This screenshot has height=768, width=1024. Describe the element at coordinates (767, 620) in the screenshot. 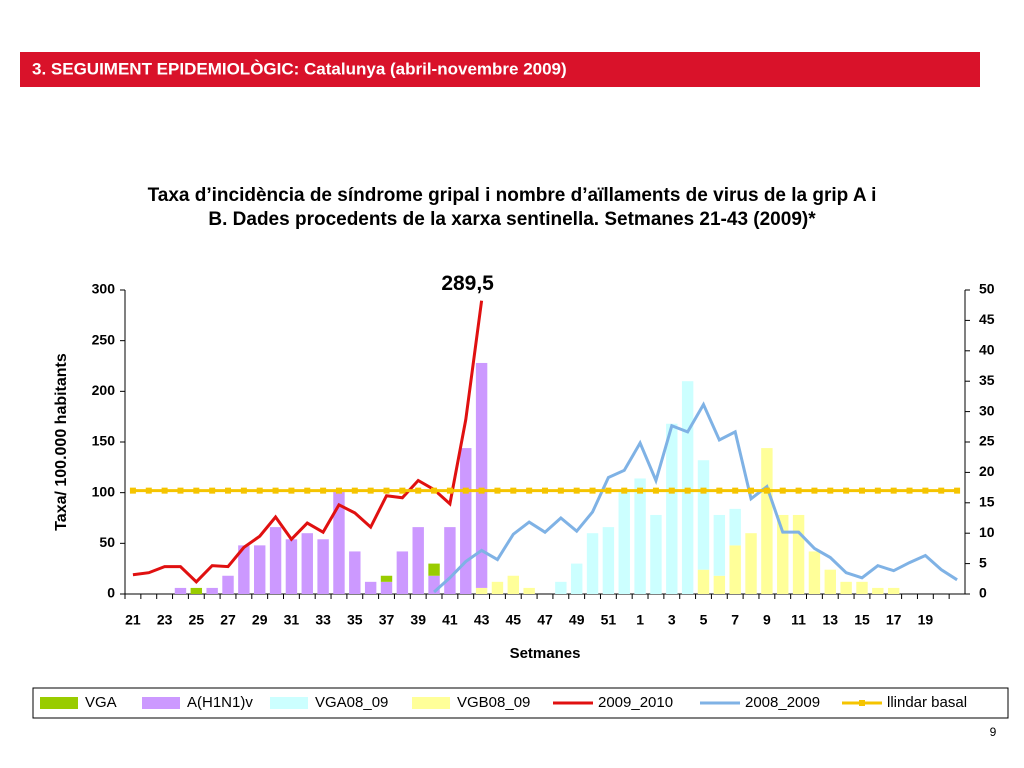

I see `x-tick-label: 9` at that location.